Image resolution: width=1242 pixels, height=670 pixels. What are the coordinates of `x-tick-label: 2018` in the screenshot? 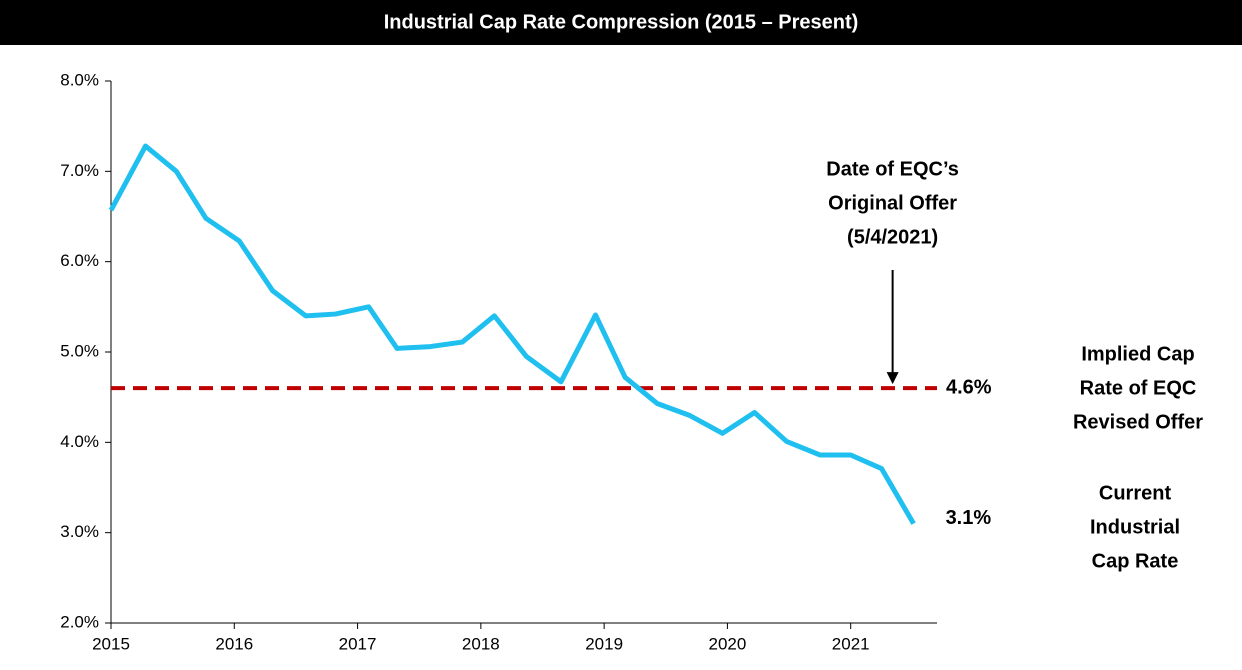 It's located at (481, 643).